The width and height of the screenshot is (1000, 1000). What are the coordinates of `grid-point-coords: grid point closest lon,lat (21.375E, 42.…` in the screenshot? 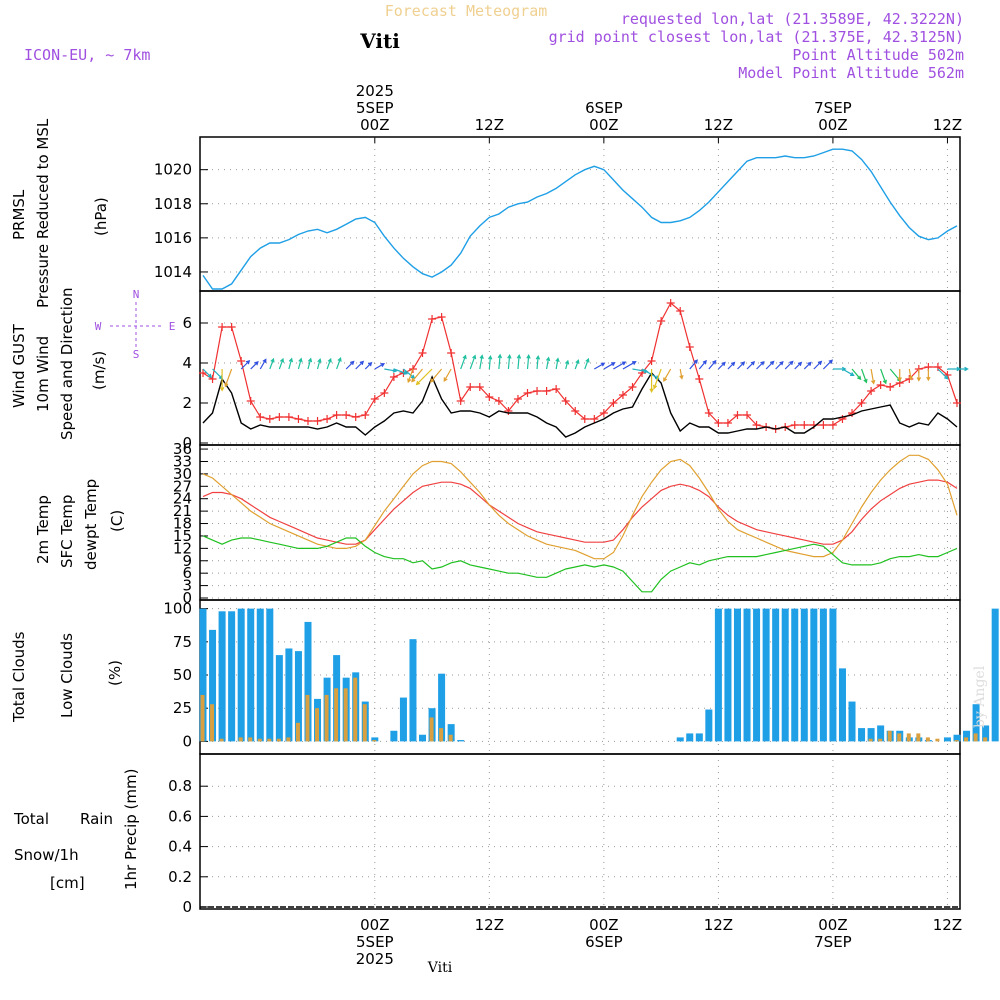 It's located at (756, 37).